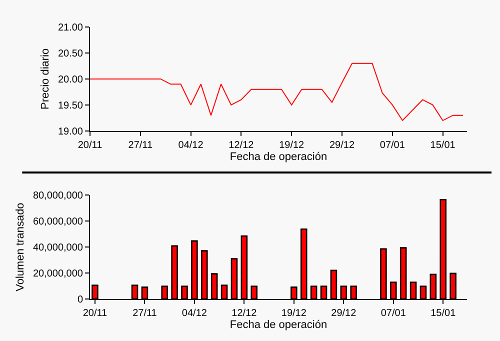 This screenshot has width=500, height=341. I want to click on y-tick-label: 20,000,000, so click(58, 274).